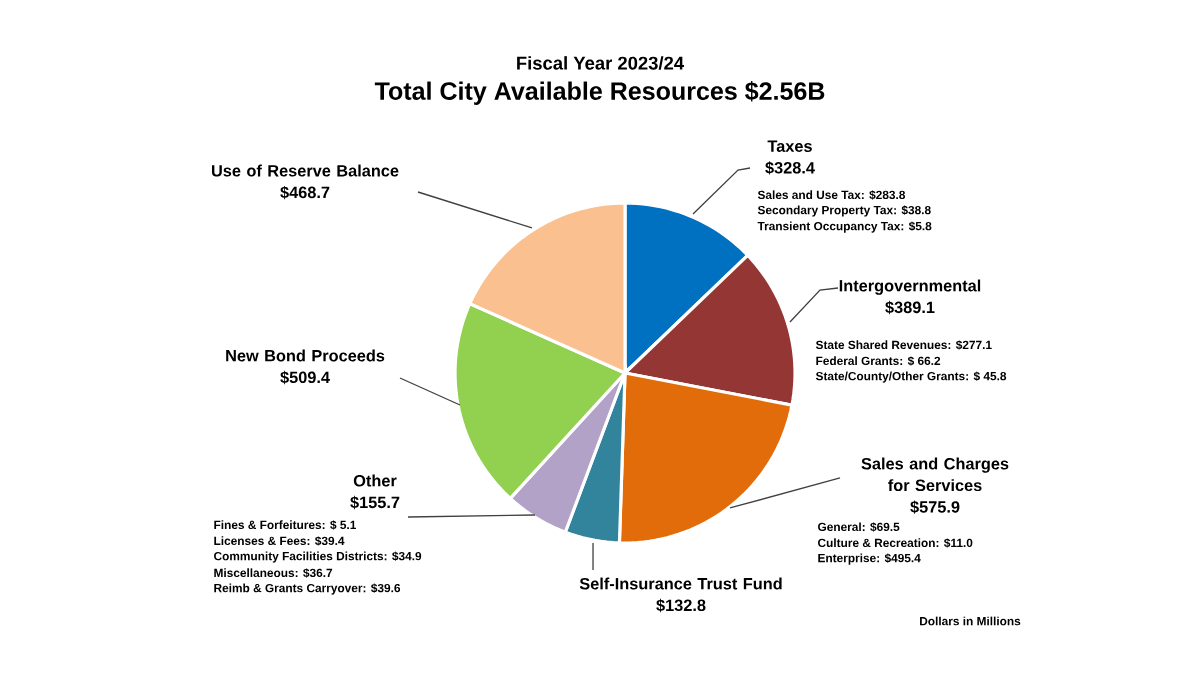 This screenshot has height=675, width=1200. What do you see at coordinates (681, 605) in the screenshot?
I see `data-label: $132.8` at bounding box center [681, 605].